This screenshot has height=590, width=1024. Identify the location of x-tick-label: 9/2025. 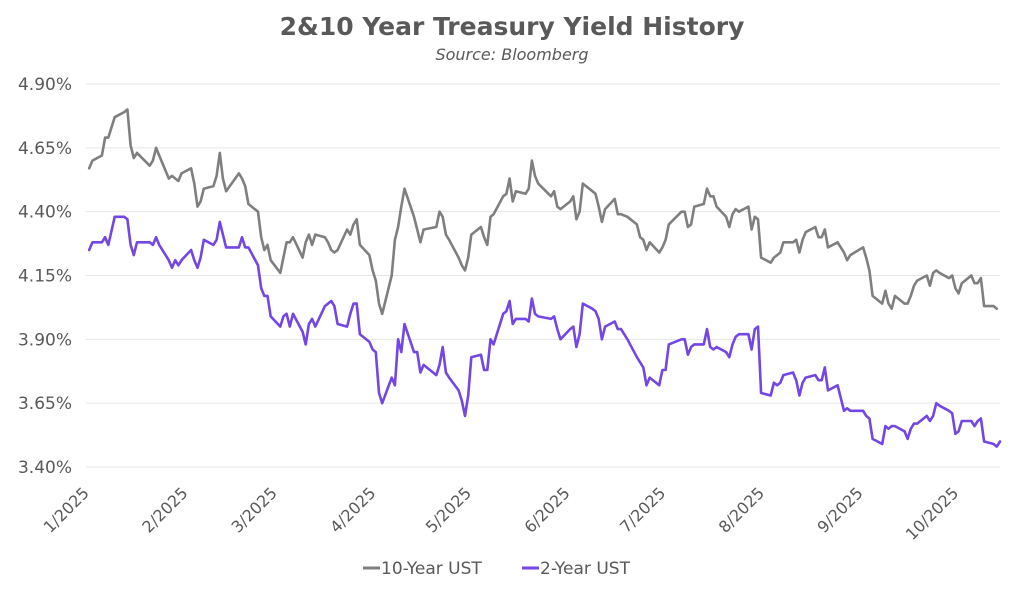
(839, 509).